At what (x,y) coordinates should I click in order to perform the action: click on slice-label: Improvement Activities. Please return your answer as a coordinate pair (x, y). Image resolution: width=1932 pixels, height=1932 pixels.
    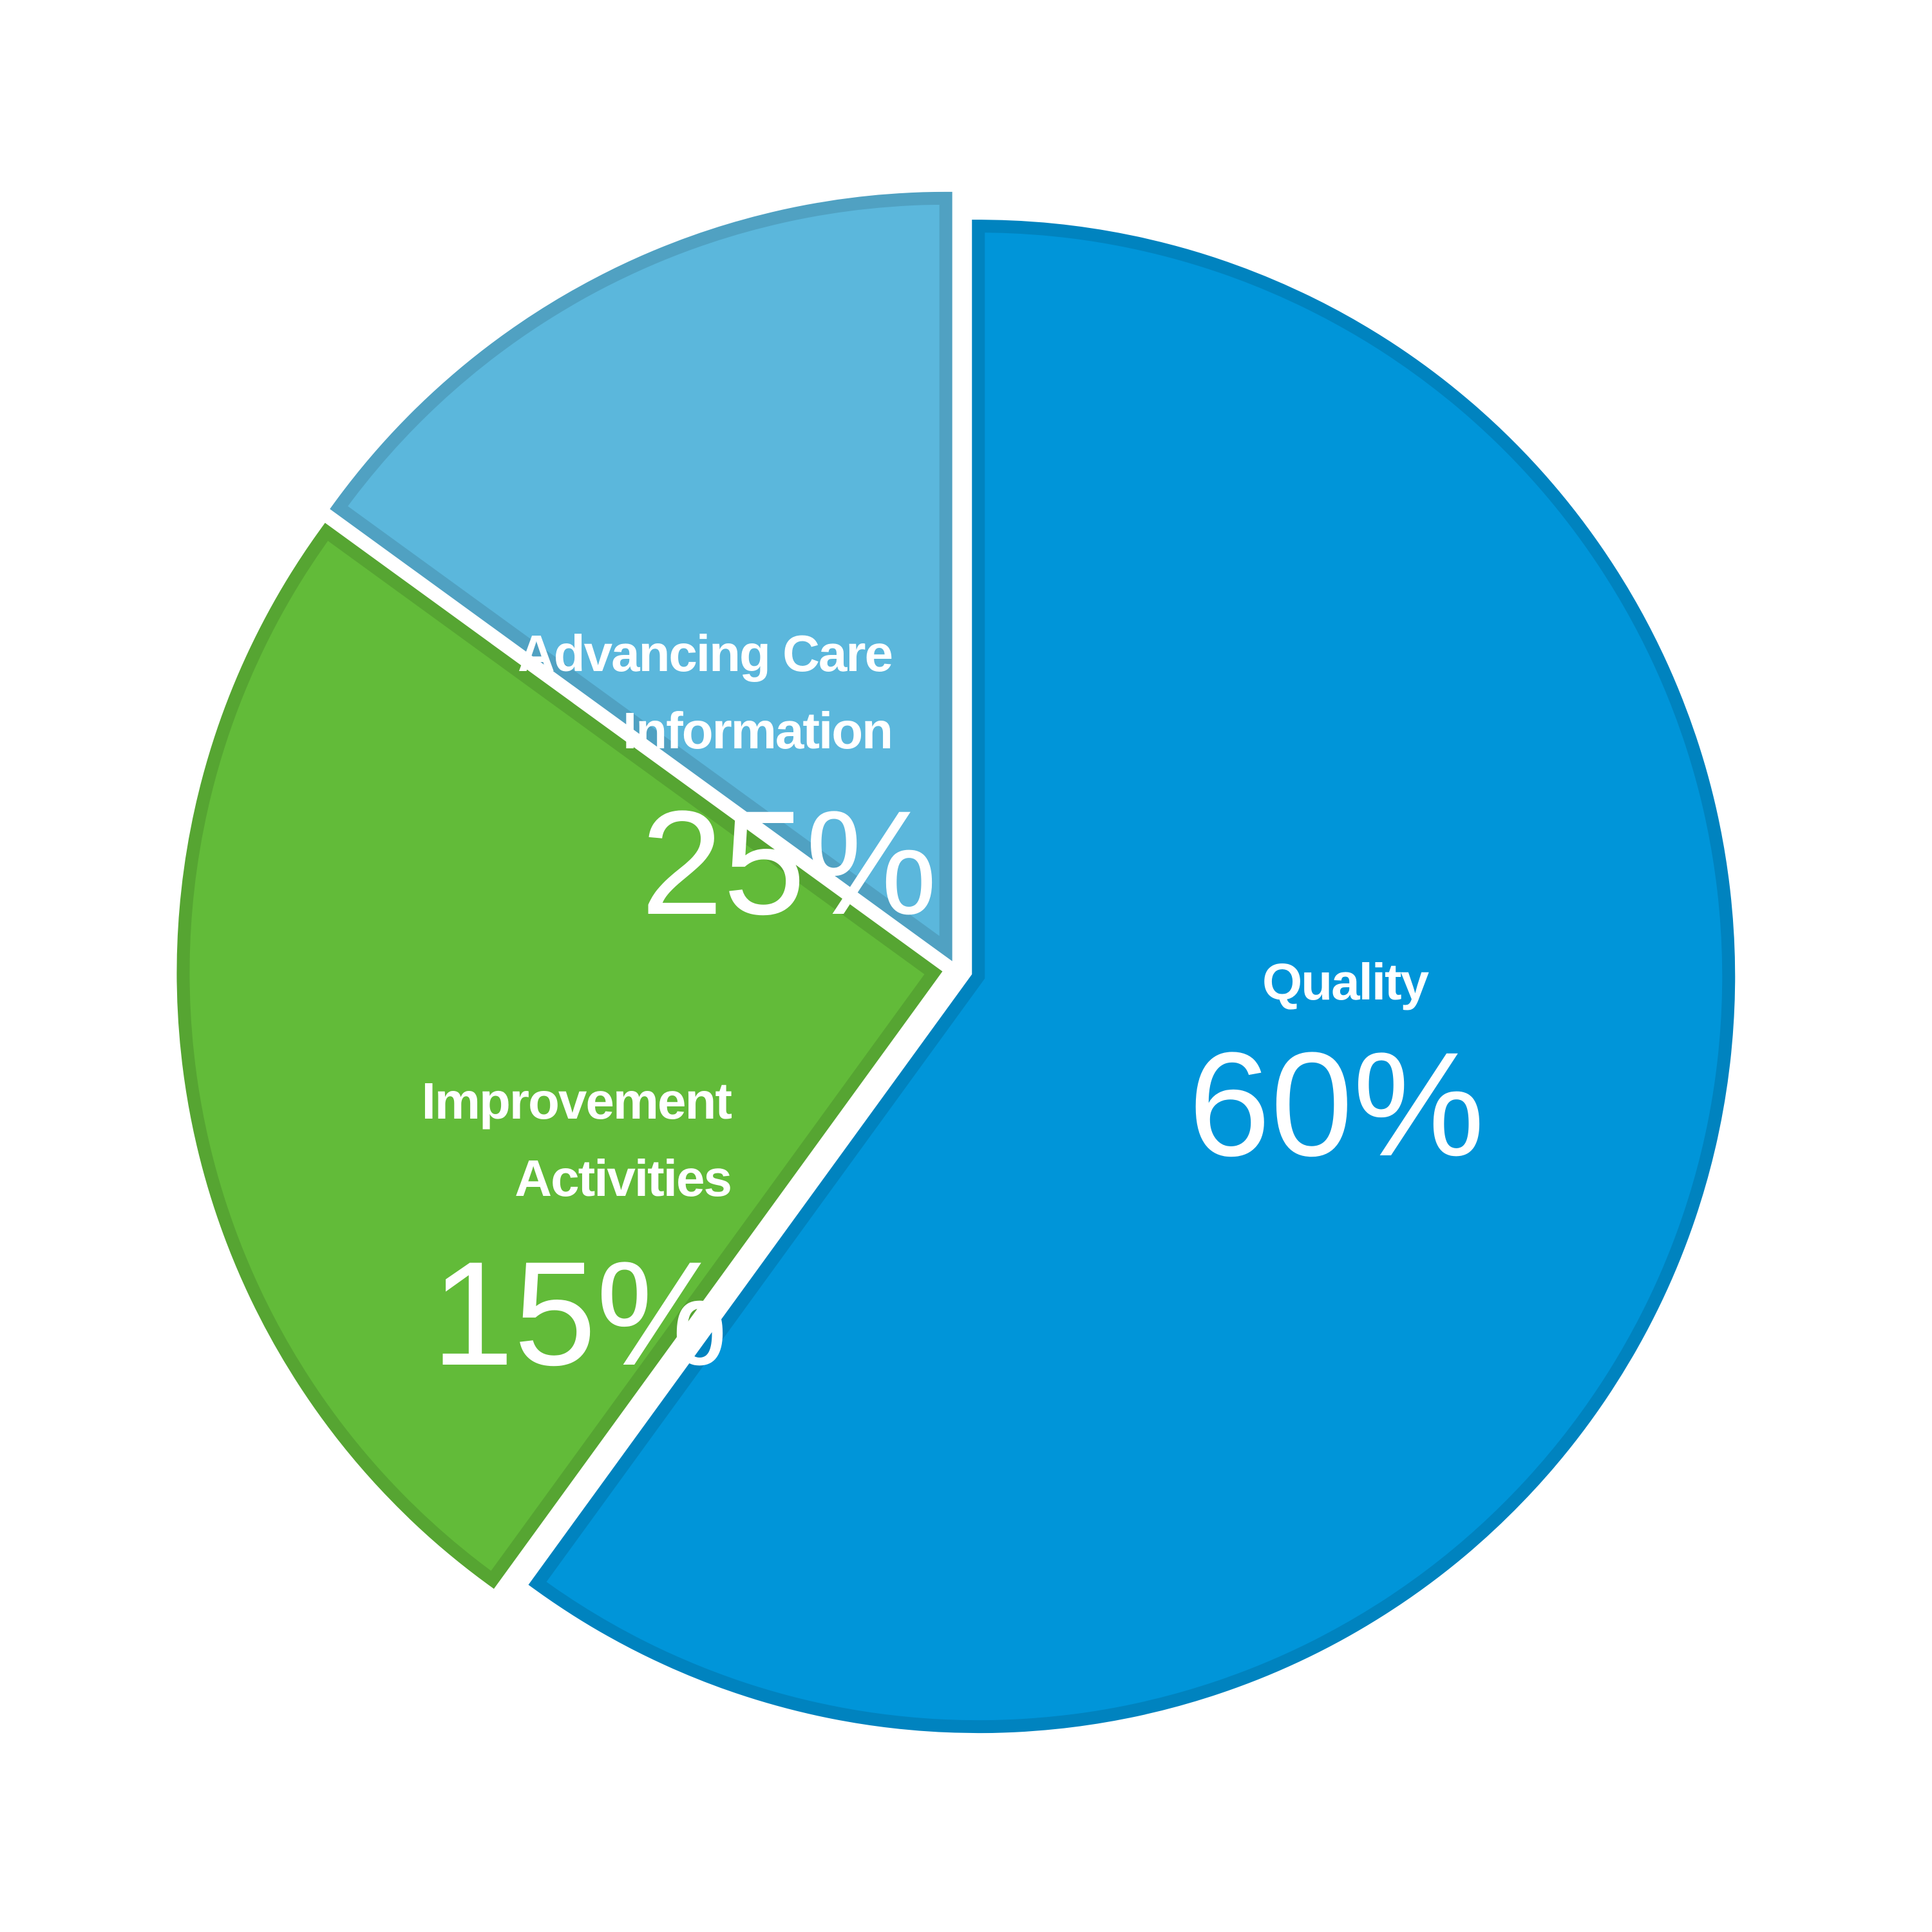
    Looking at the image, I should click on (576, 1139).